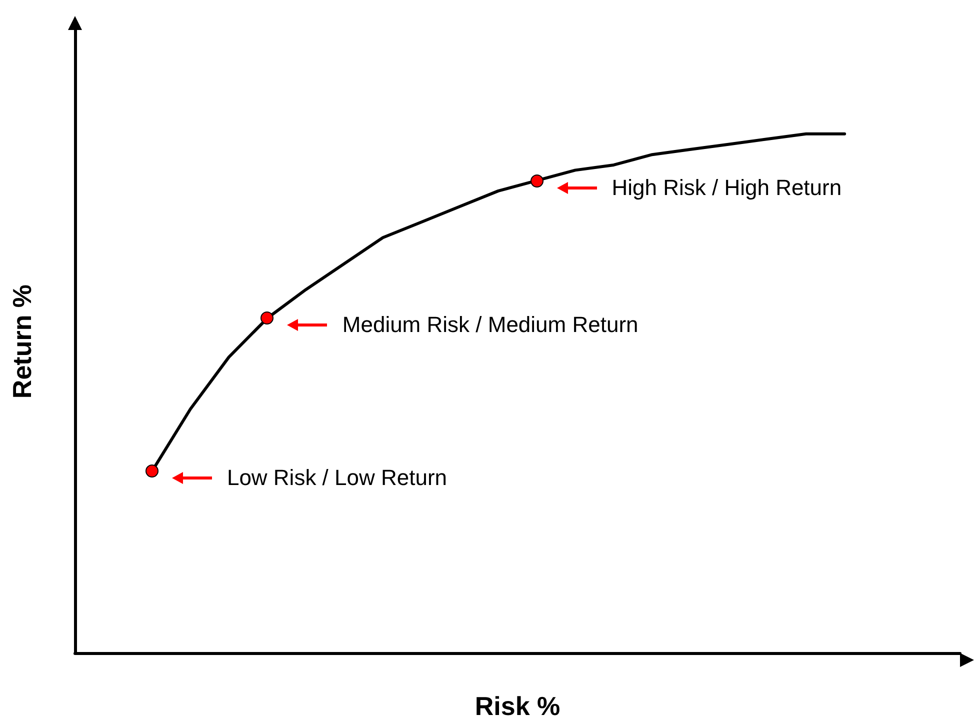  What do you see at coordinates (727, 187) in the screenshot?
I see `annotation: High Risk / High Return` at bounding box center [727, 187].